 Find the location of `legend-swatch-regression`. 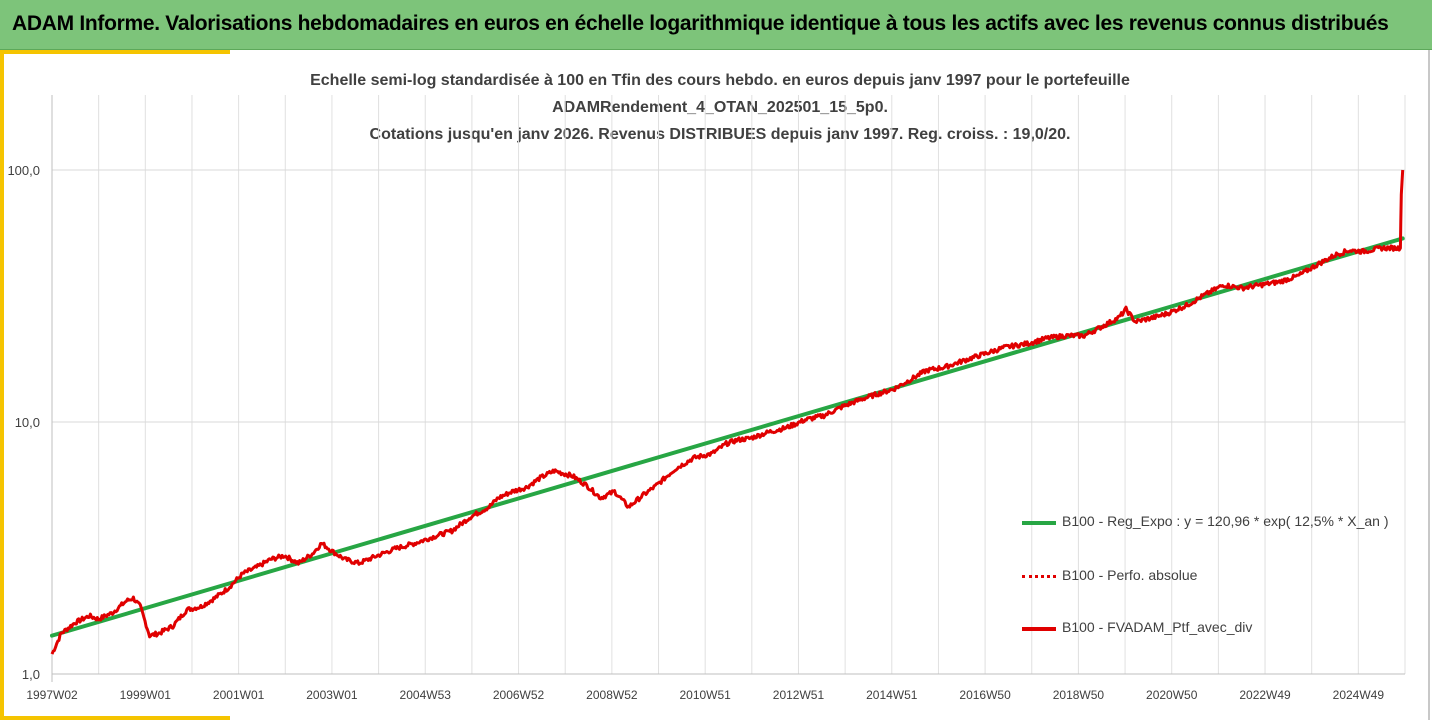

legend-swatch-regression is located at coordinates (1039, 523).